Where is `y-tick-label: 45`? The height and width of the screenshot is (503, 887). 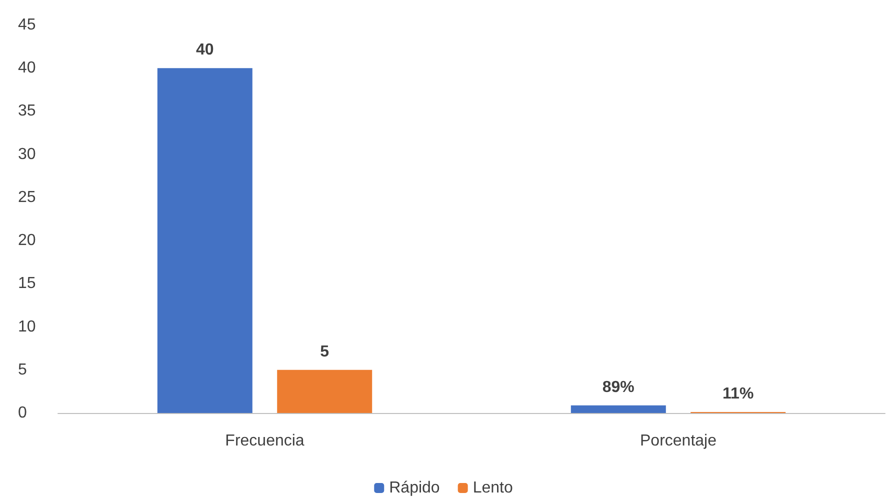
y-tick-label: 45 is located at coordinates (27, 25).